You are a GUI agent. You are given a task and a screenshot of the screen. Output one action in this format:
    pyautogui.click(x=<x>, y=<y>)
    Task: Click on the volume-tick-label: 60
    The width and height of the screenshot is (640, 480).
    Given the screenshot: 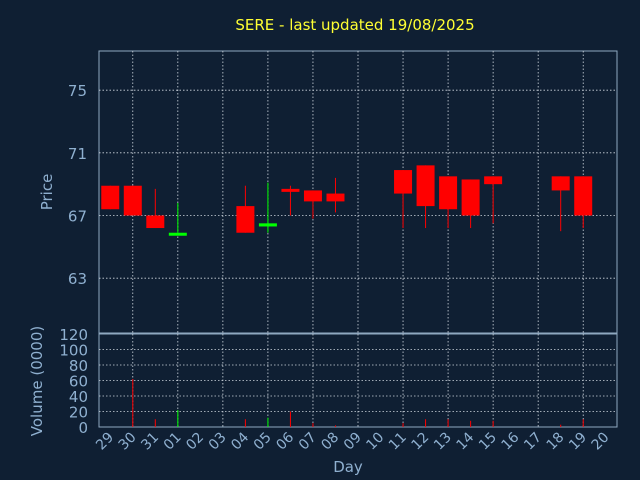 What is the action you would take?
    pyautogui.click(x=78, y=382)
    